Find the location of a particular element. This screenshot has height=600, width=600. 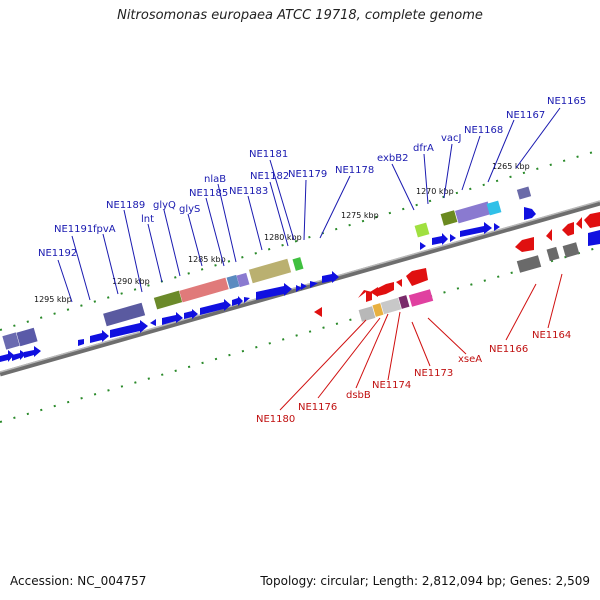

gene-label: NE1180 is located at coordinates (275, 419).